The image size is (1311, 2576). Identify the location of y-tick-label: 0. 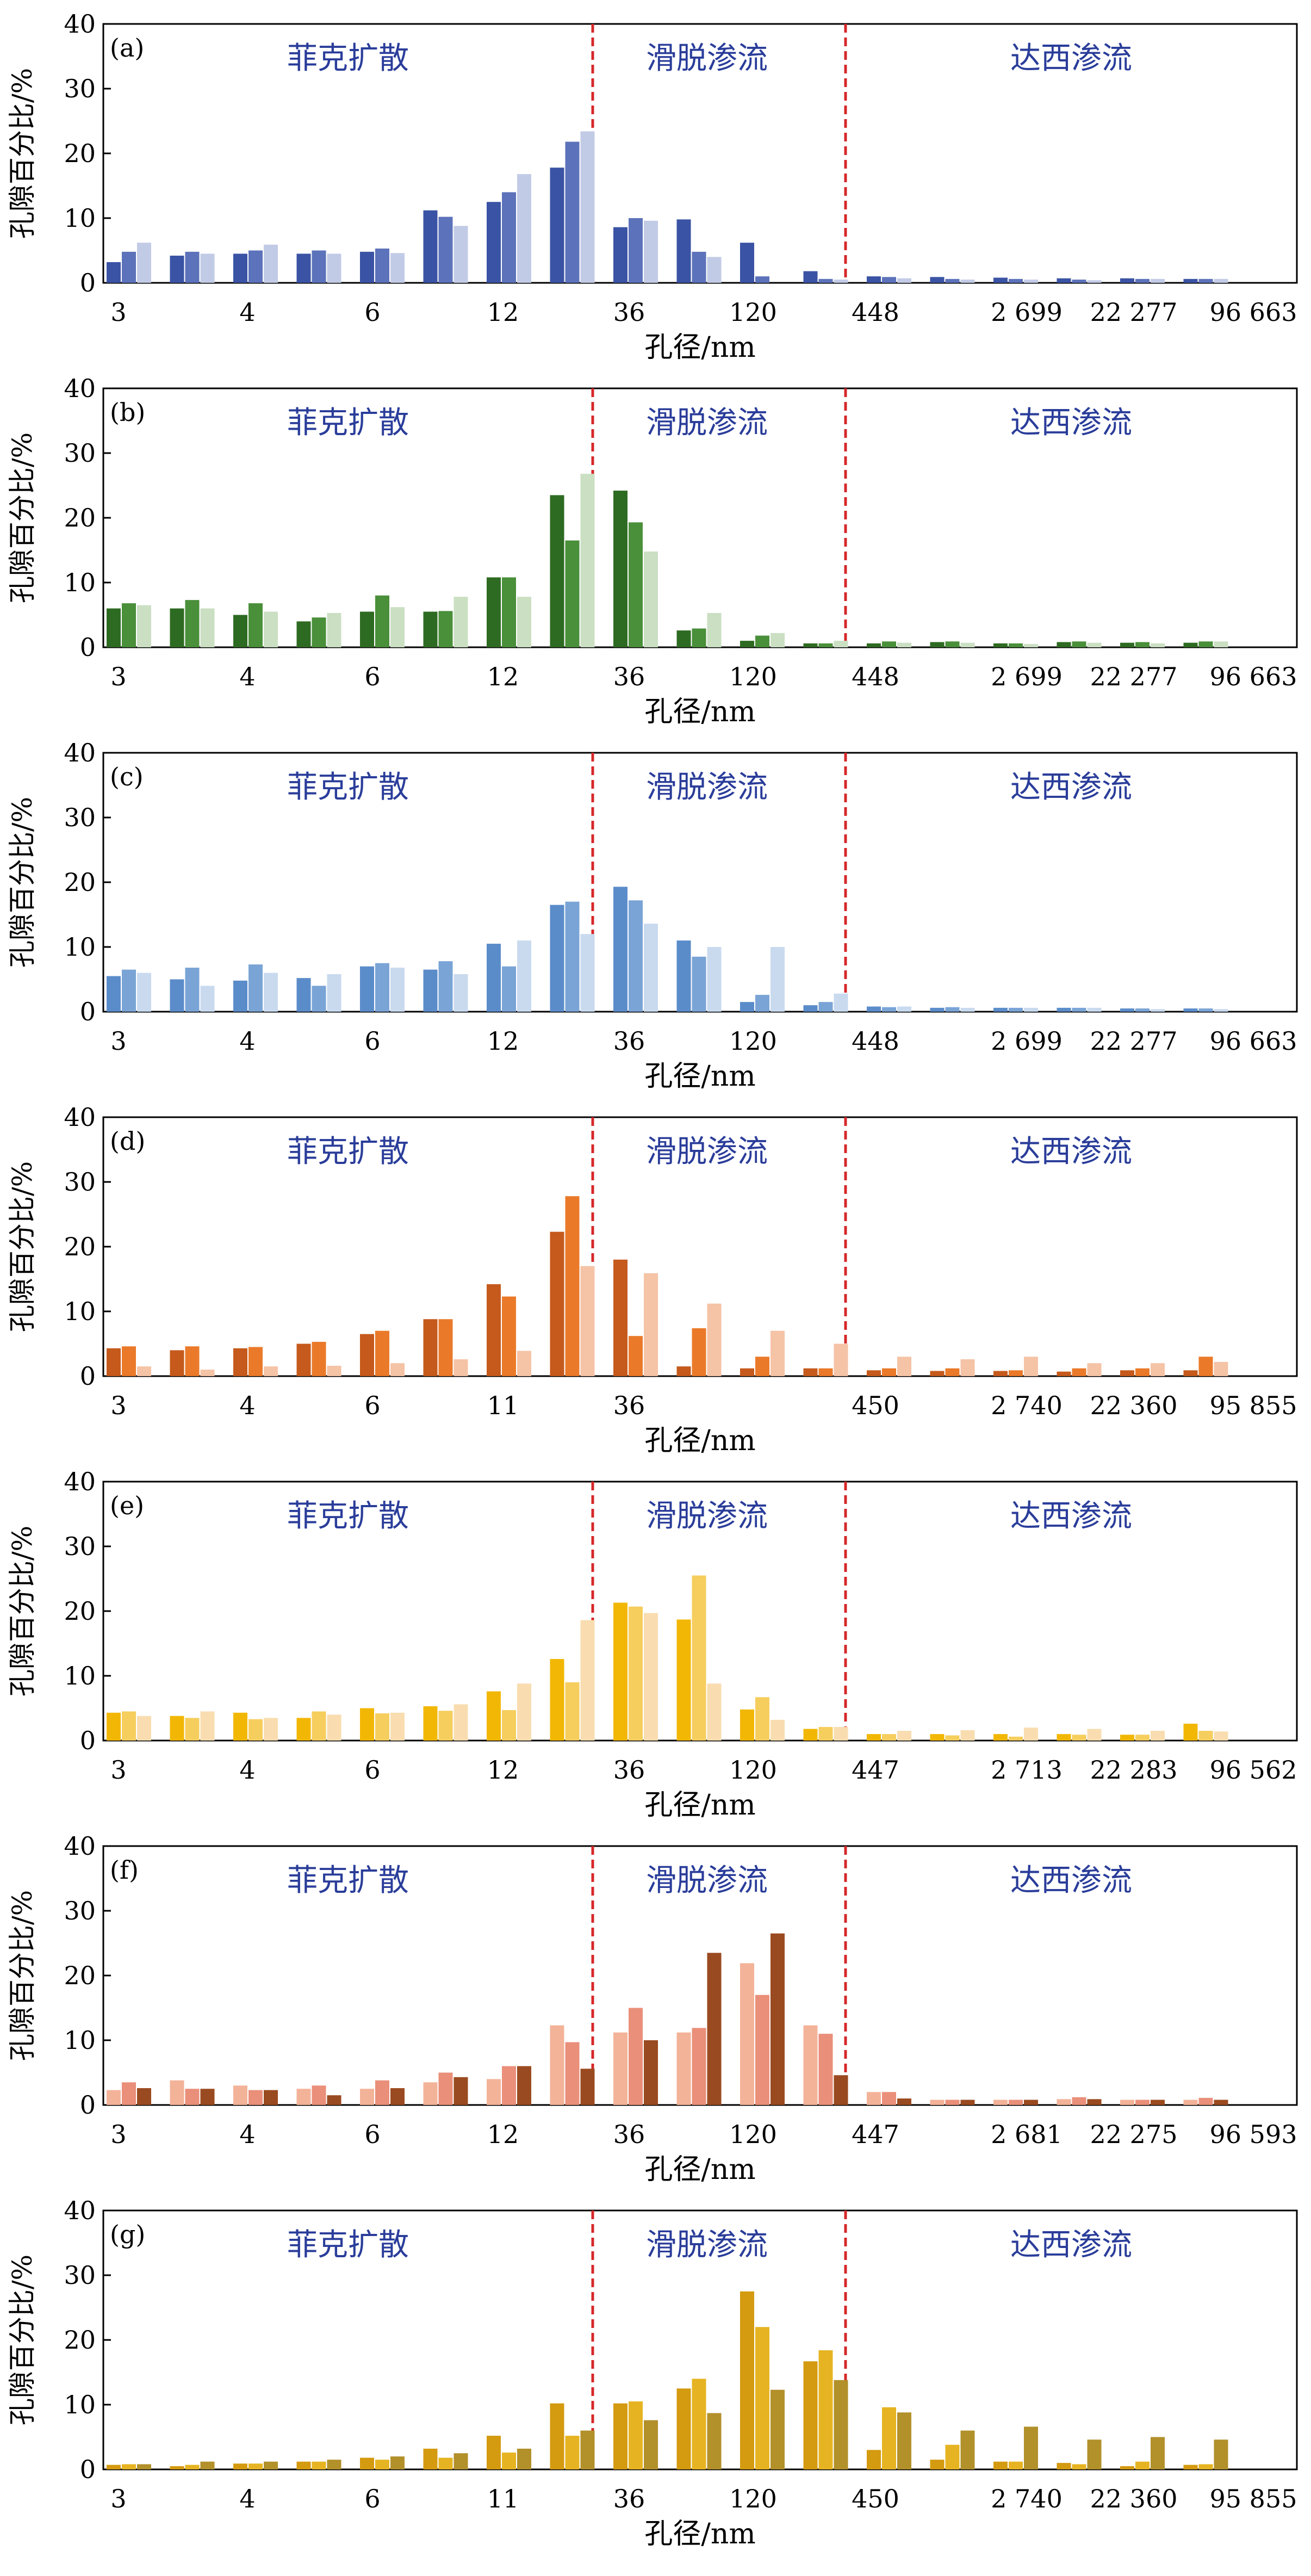
(88, 1012).